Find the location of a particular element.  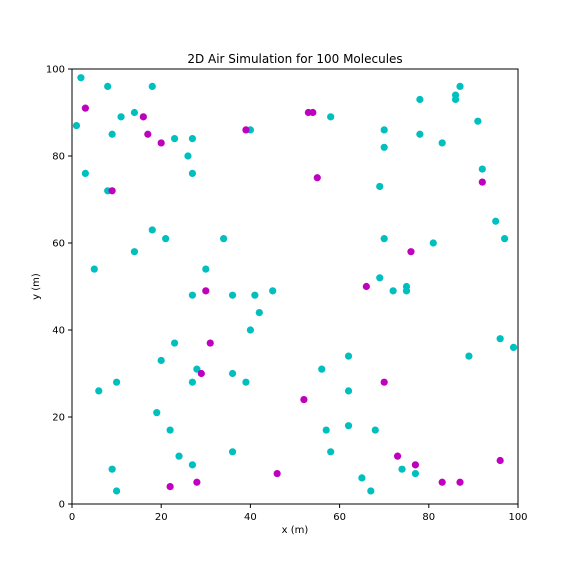

x-tick-label: 80 is located at coordinates (428, 517).